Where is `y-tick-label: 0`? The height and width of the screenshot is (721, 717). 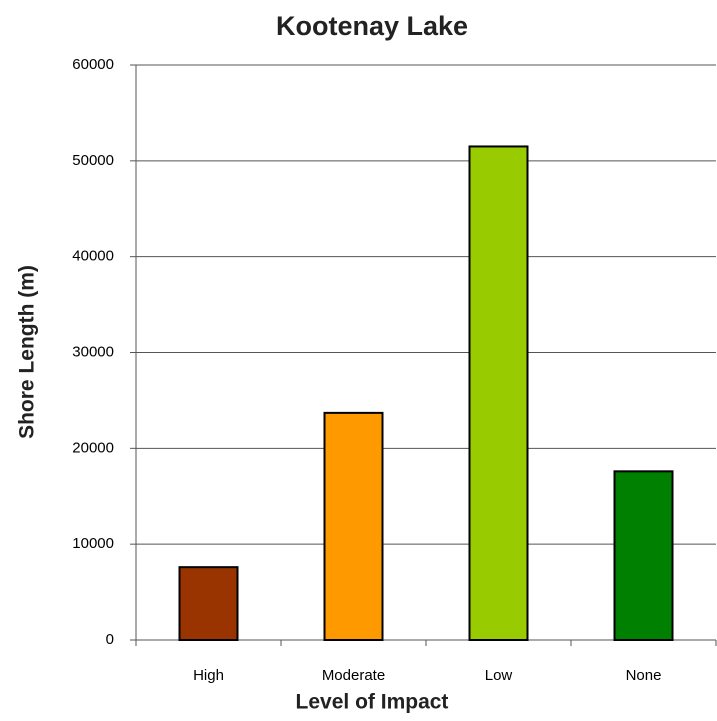
y-tick-label: 0 is located at coordinates (110, 639).